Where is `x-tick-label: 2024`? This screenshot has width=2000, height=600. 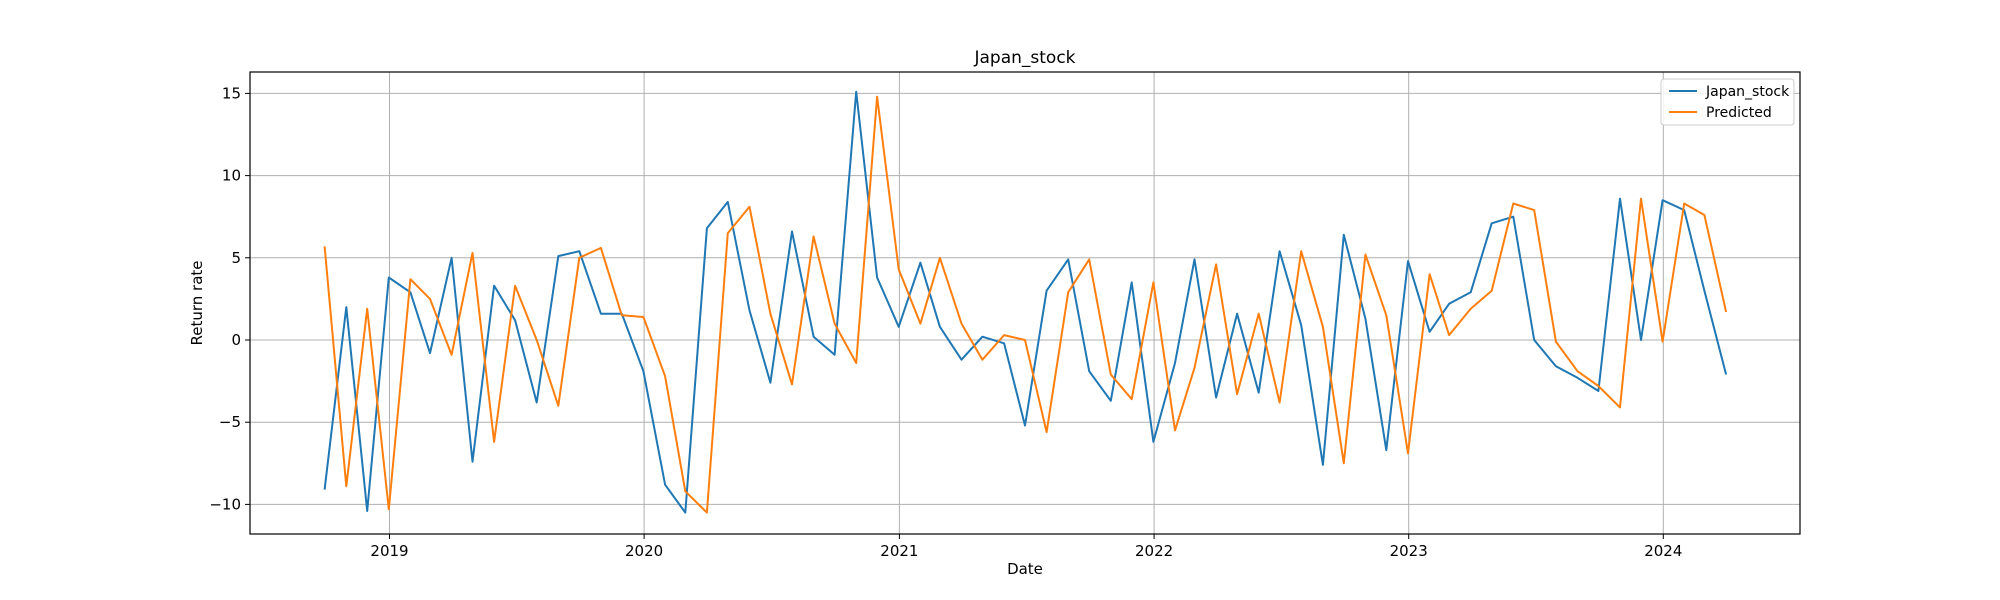 x-tick-label: 2024 is located at coordinates (1663, 551).